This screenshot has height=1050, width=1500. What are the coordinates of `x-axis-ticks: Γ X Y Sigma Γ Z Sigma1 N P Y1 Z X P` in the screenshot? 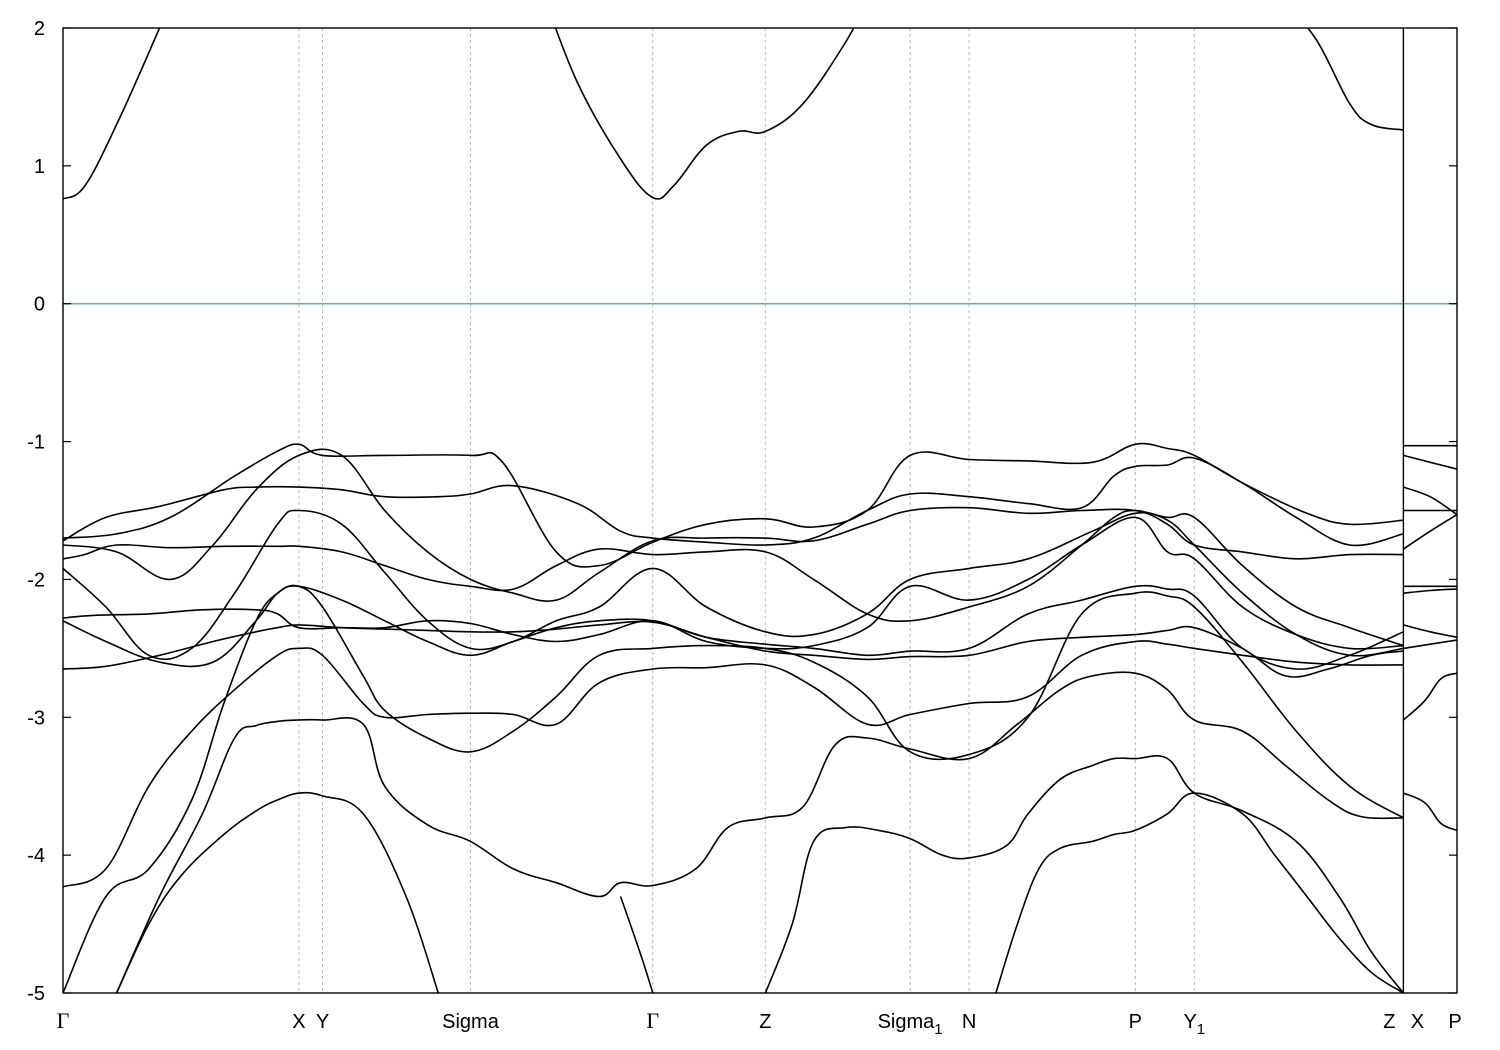 It's located at (759, 1023).